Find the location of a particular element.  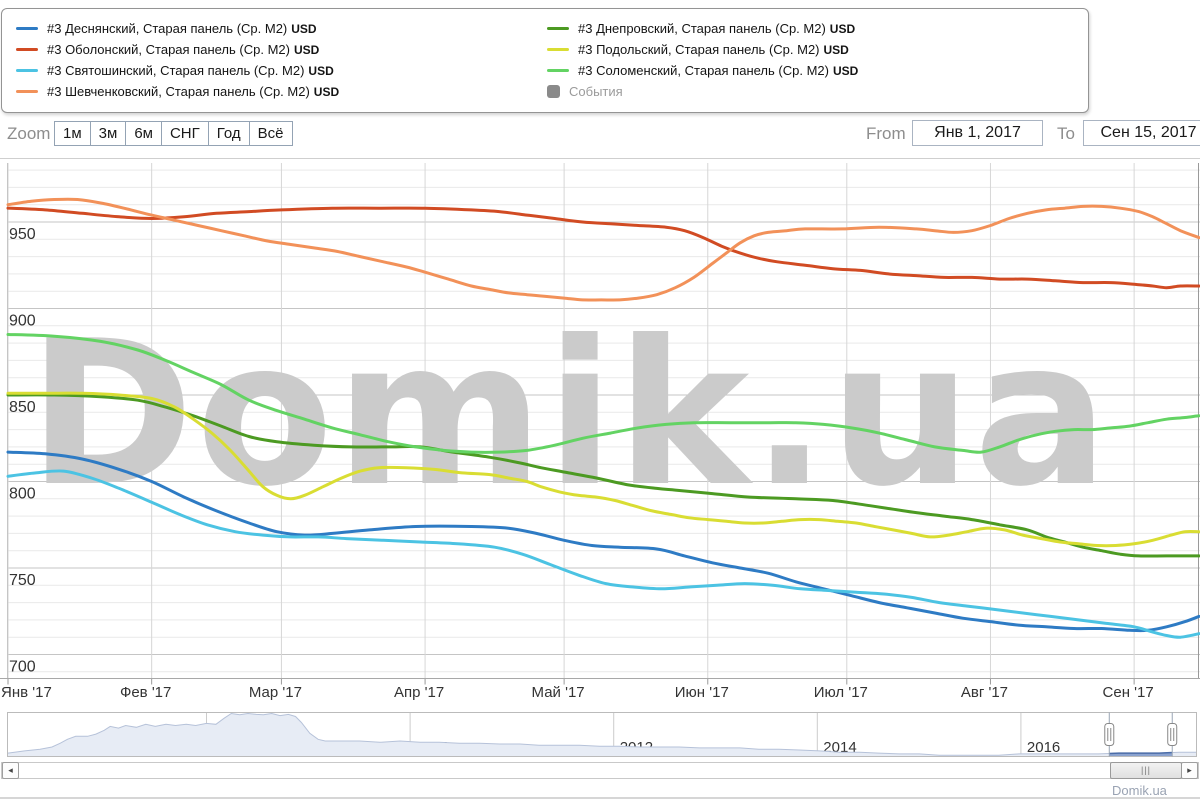

scrollbar-grip-icon: ||| is located at coordinates (1145, 770).